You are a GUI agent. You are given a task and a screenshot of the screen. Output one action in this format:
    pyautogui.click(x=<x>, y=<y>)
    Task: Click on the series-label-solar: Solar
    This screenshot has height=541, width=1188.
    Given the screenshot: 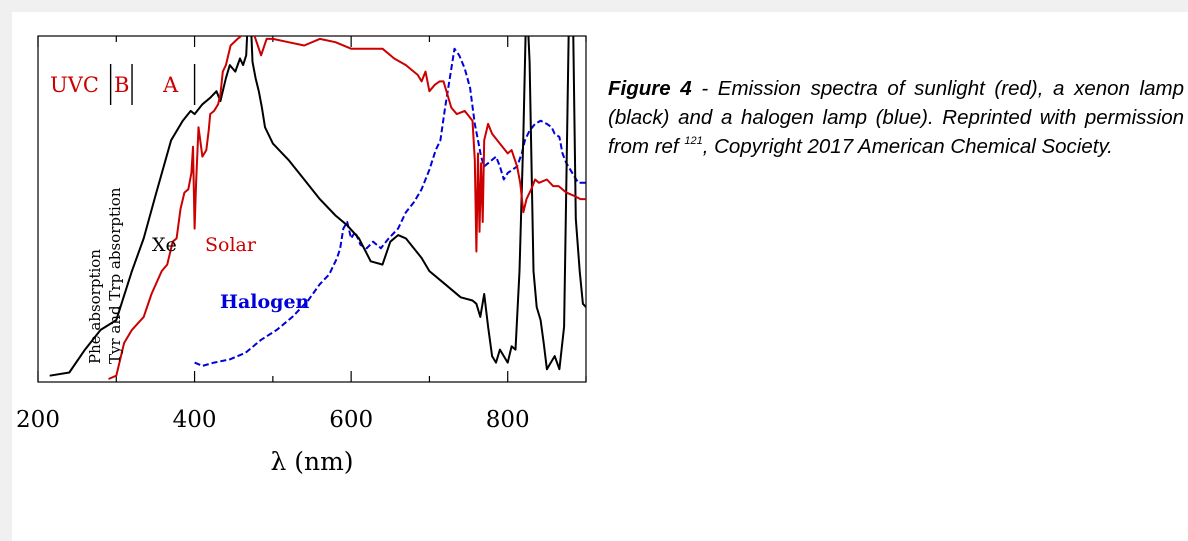 What is the action you would take?
    pyautogui.click(x=231, y=245)
    